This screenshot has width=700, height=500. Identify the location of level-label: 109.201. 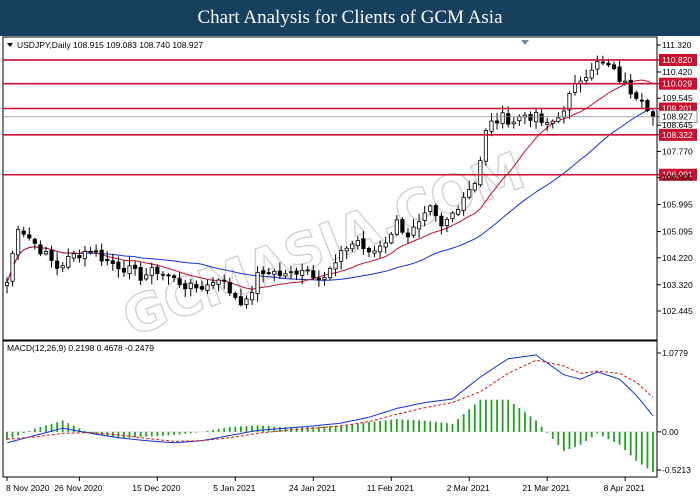
(677, 109).